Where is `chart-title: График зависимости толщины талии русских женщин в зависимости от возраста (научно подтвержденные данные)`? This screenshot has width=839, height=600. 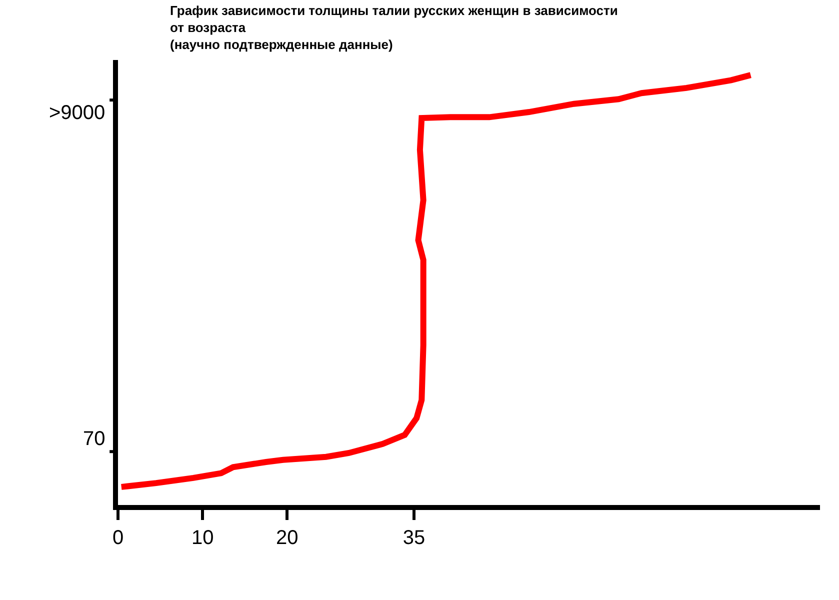 chart-title: График зависимости толщины талии русских женщин в зависимости от возраста (научно подтвержденные данные) is located at coordinates (394, 27).